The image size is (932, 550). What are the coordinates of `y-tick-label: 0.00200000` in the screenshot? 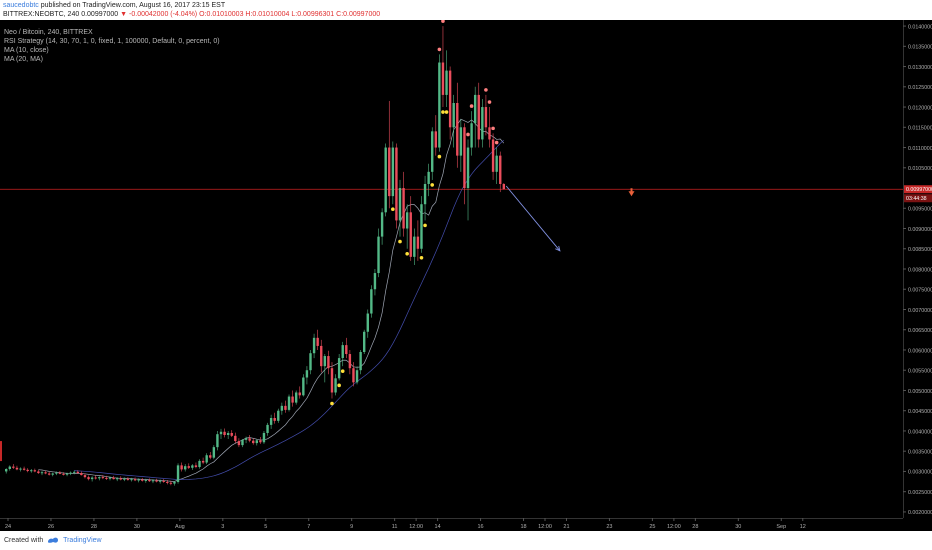 It's located at (920, 513).